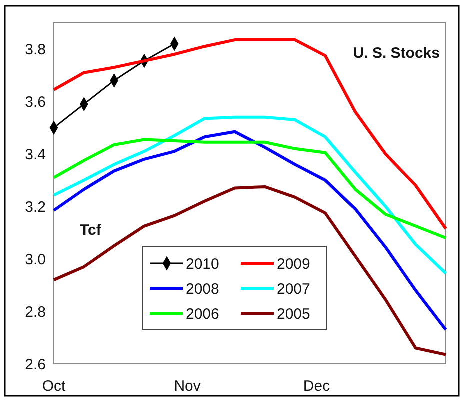  What do you see at coordinates (293, 289) in the screenshot?
I see `legend-label: 2007` at bounding box center [293, 289].